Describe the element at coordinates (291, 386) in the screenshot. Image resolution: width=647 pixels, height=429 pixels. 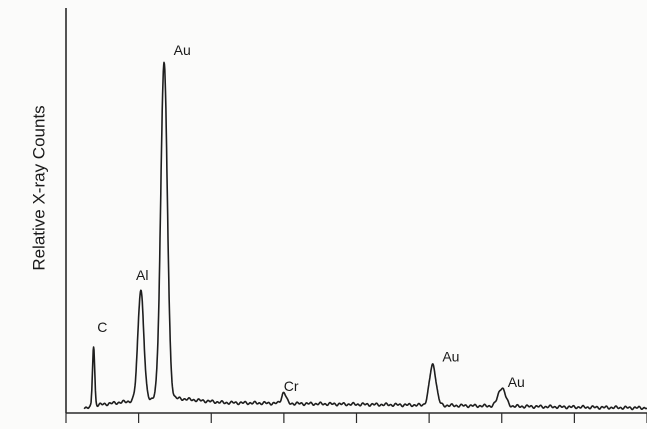
I see `peak-label-3: Cr` at that location.